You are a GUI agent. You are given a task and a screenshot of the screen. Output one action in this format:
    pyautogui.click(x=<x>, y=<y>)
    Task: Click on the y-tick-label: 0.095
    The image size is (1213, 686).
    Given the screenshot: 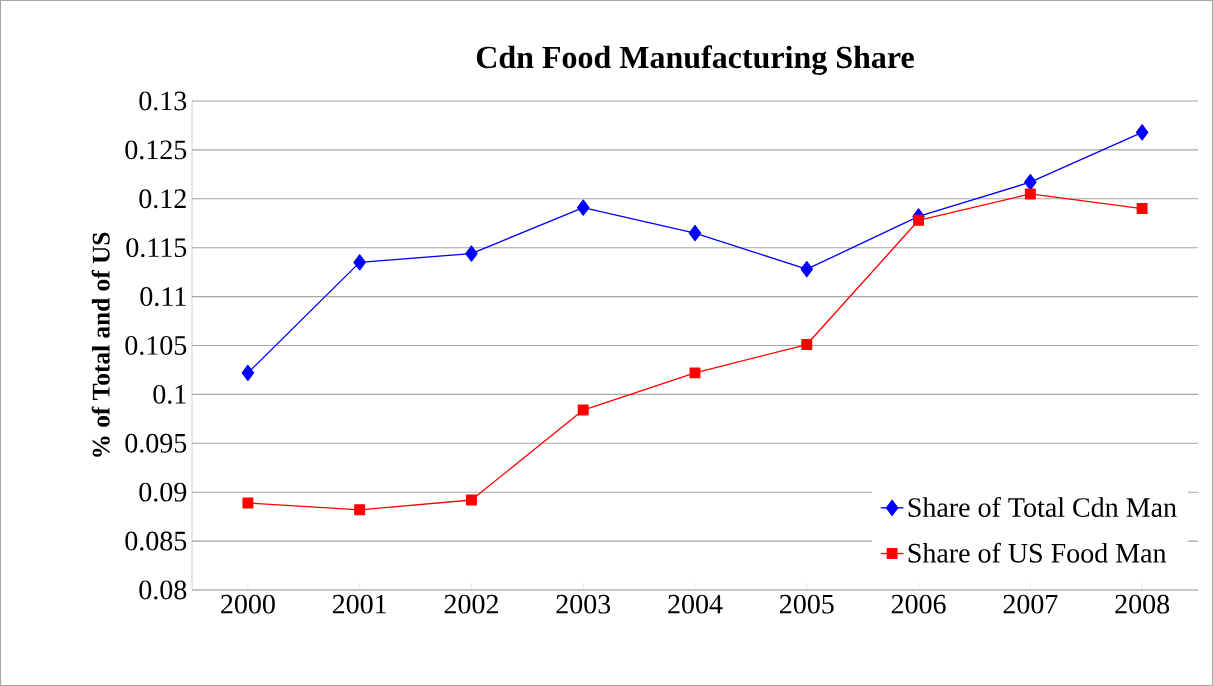 What is the action you would take?
    pyautogui.click(x=156, y=443)
    